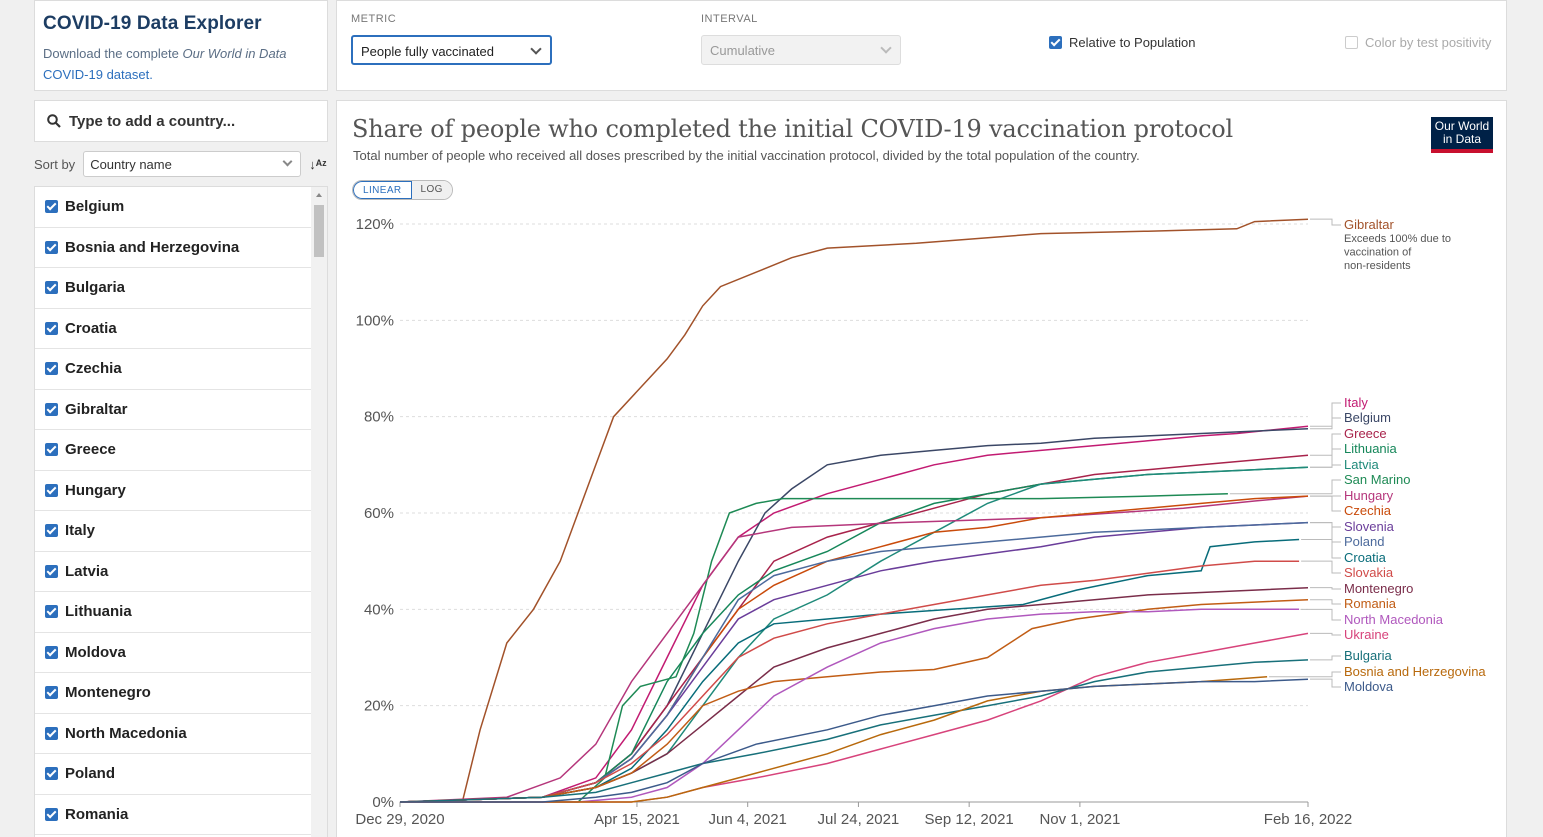  I want to click on country-item: Croatia, so click(173, 329).